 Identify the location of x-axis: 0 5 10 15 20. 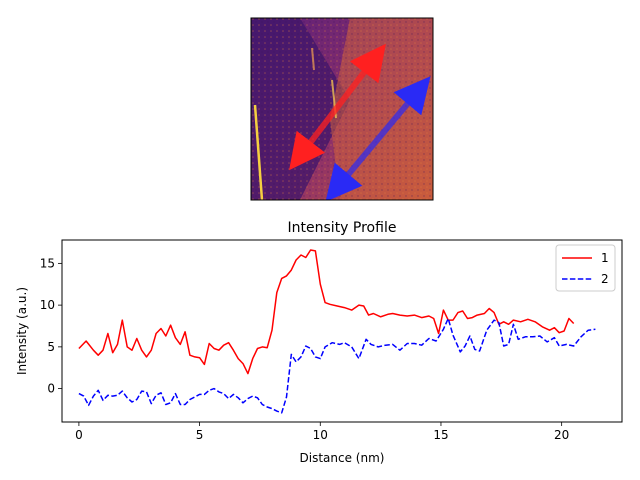
(322, 432).